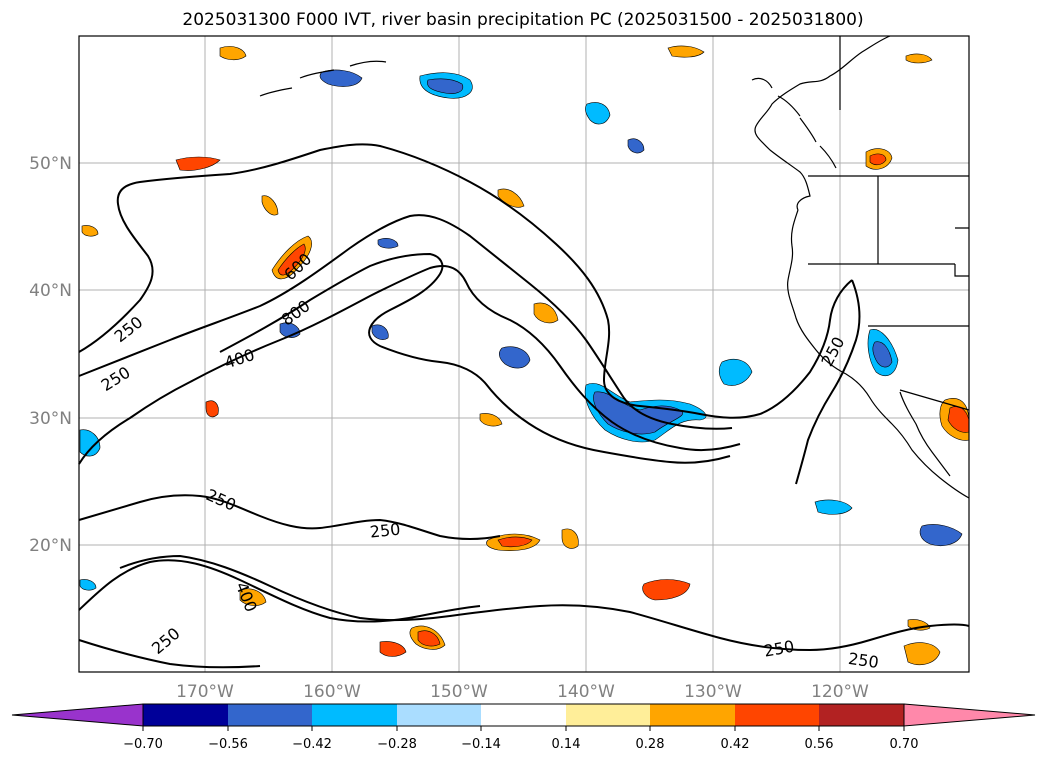 Image resolution: width=1047 pixels, height=765 pixels. Describe the element at coordinates (794, 123) in the screenshot. I see `coast-detail` at that location.